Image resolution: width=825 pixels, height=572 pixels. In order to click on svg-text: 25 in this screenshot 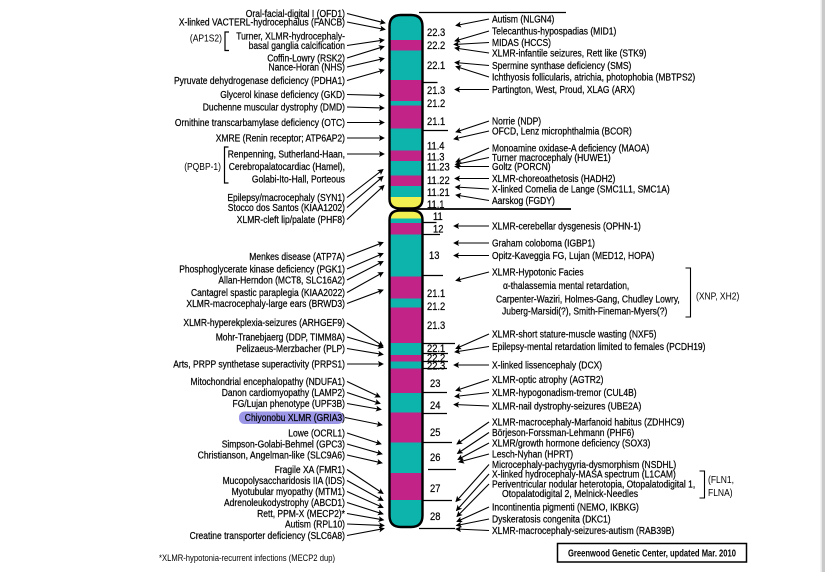, I will do `click(435, 433)`.